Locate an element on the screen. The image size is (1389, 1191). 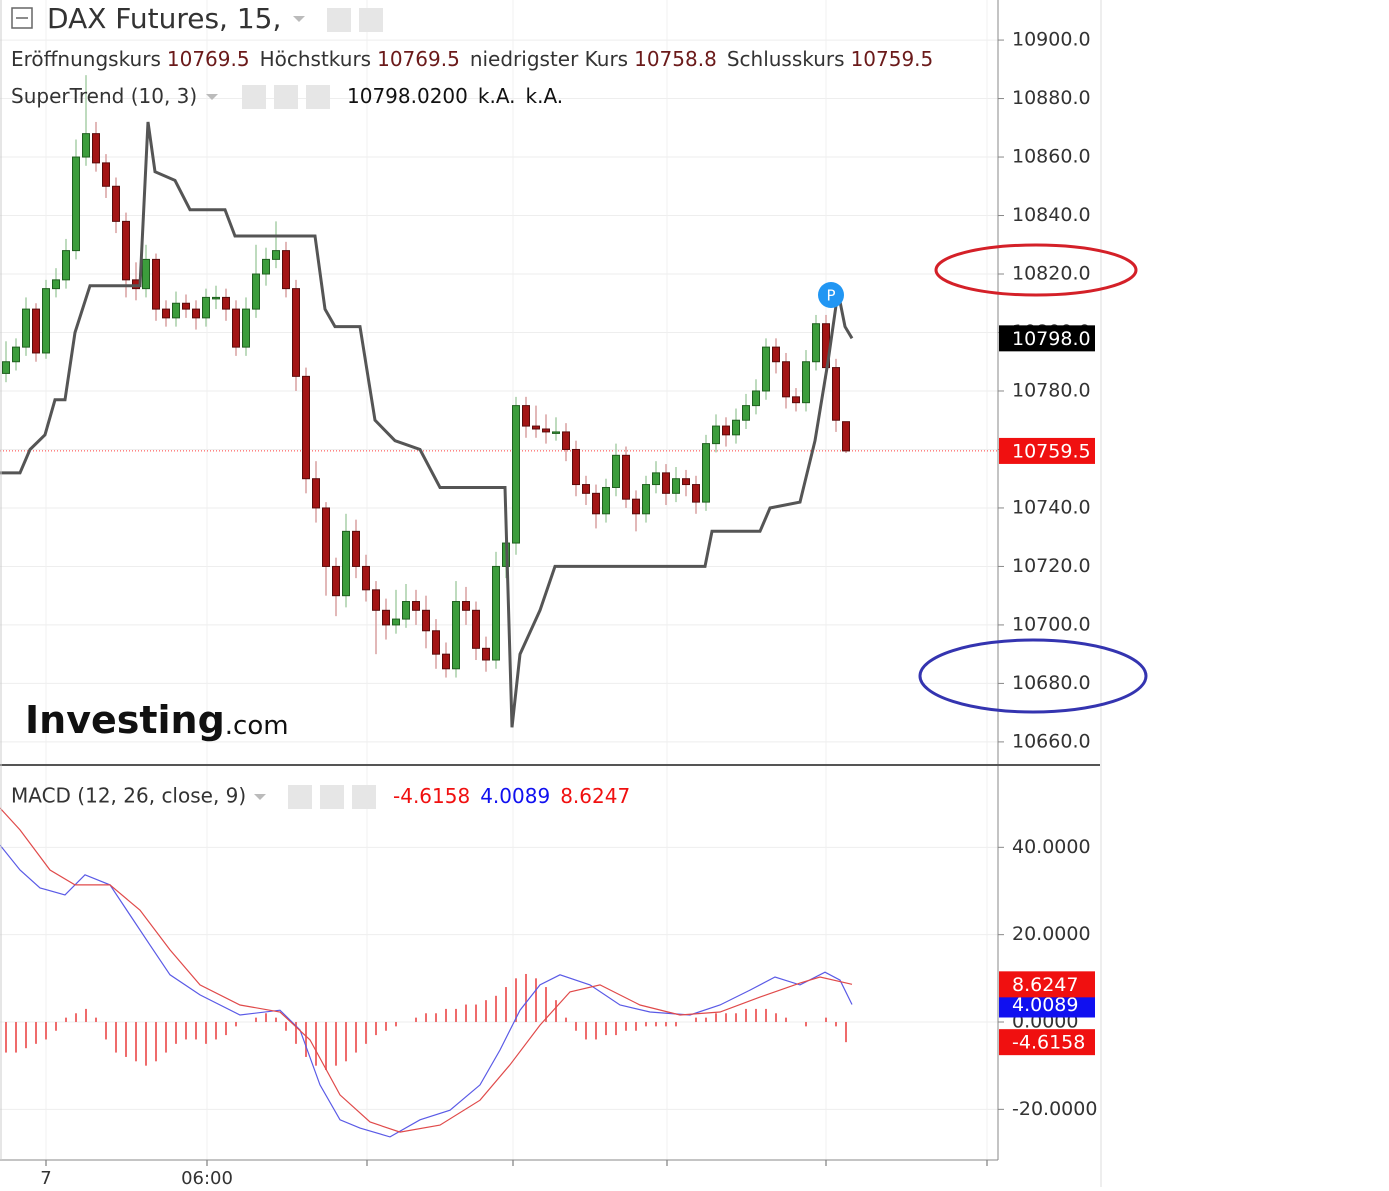
price-tag-label: -4.6158 is located at coordinates (1048, 1043).